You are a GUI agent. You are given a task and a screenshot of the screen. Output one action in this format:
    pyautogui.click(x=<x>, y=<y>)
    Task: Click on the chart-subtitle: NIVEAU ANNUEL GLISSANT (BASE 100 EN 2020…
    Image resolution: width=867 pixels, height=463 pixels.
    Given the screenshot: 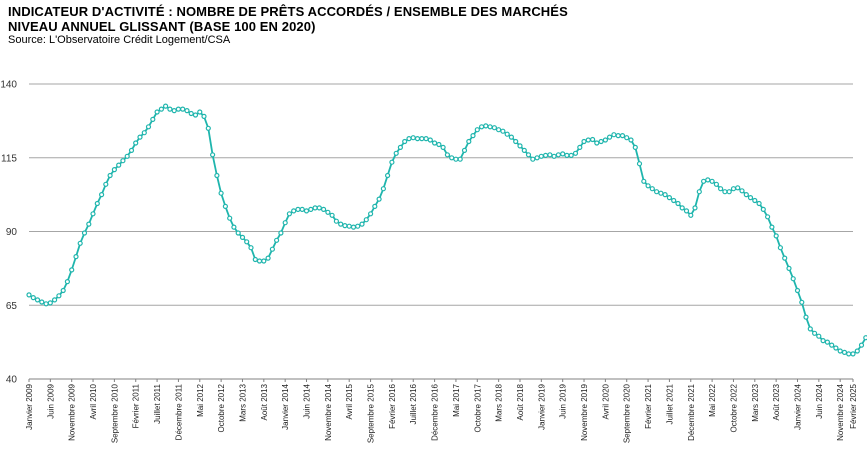 What is the action you would take?
    pyautogui.click(x=162, y=26)
    